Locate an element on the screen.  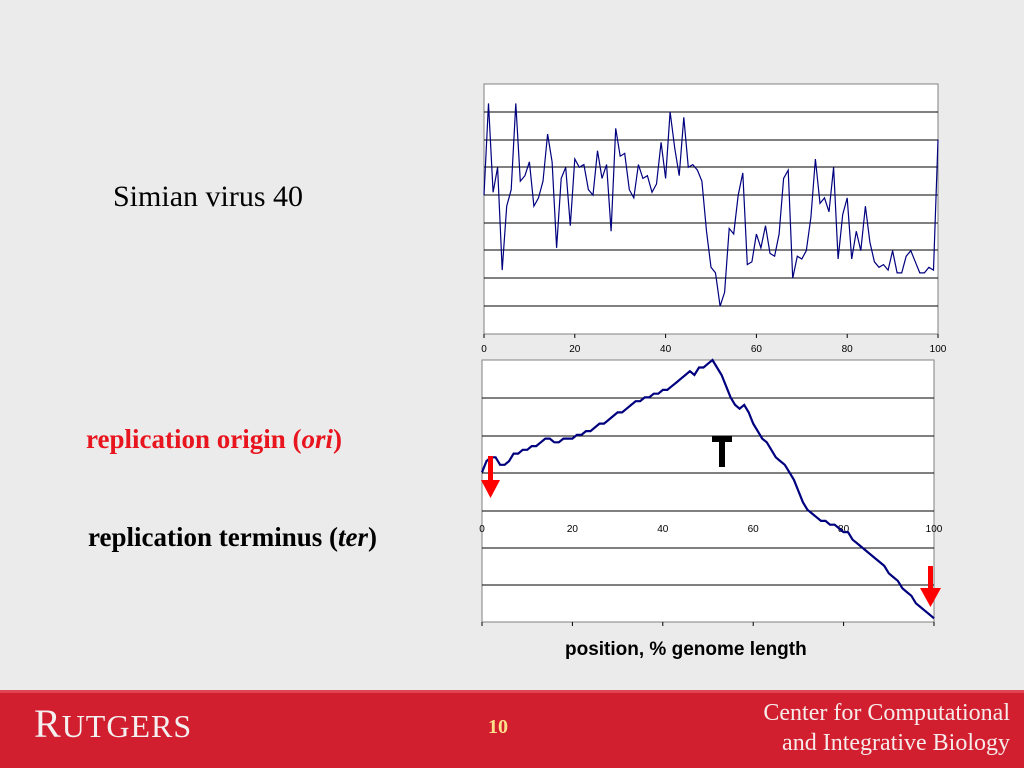
top-chart-plot-area is located at coordinates (711, 209).